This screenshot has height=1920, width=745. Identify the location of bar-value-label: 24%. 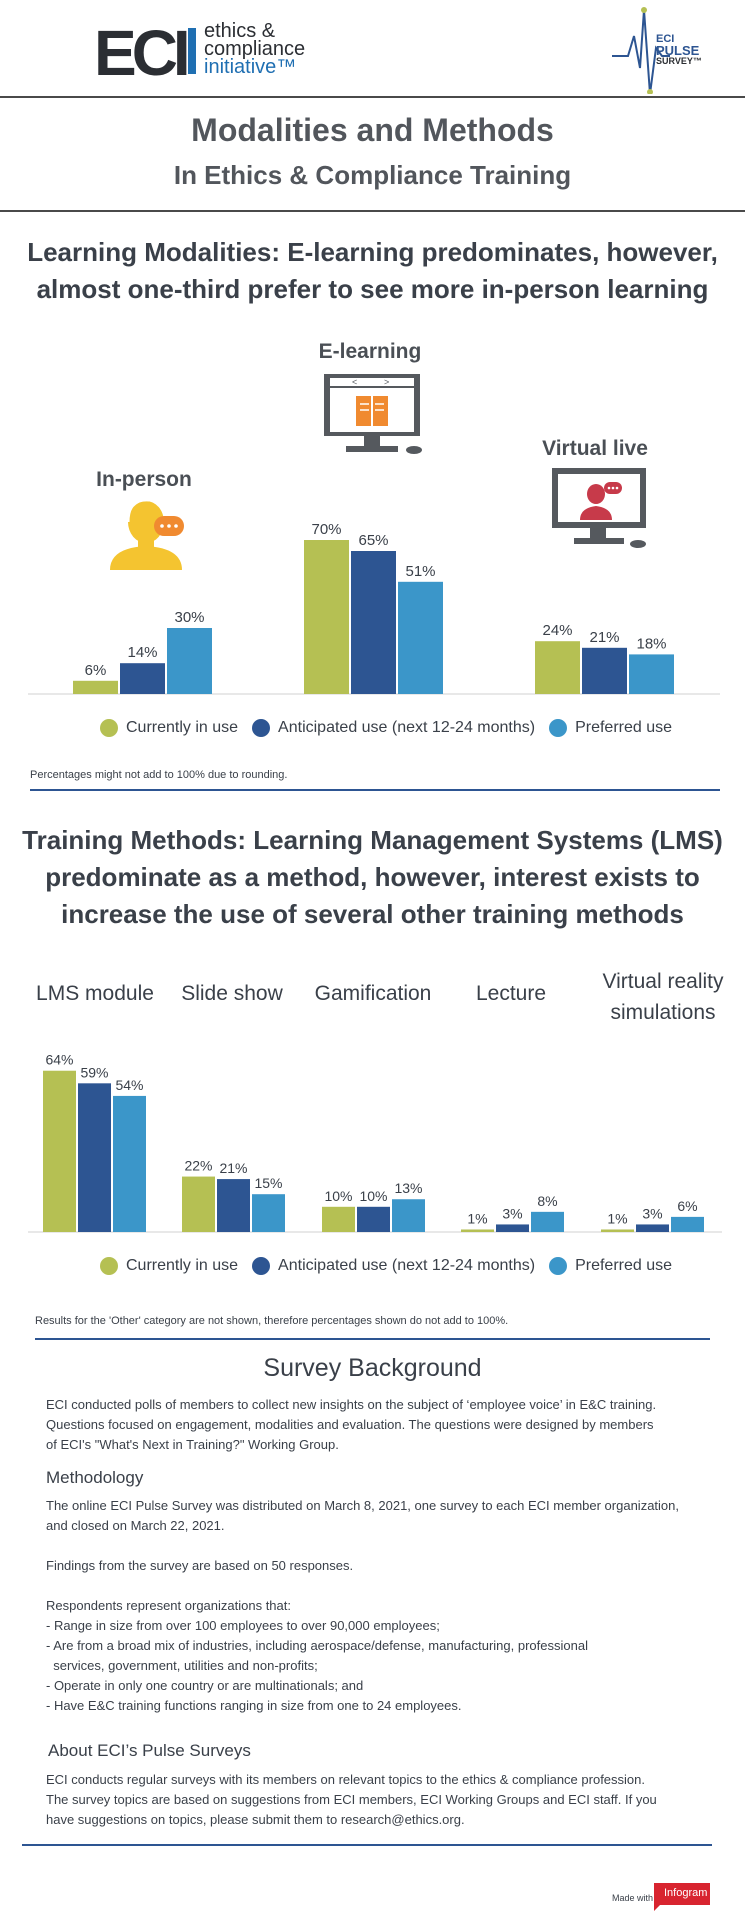
(557, 630).